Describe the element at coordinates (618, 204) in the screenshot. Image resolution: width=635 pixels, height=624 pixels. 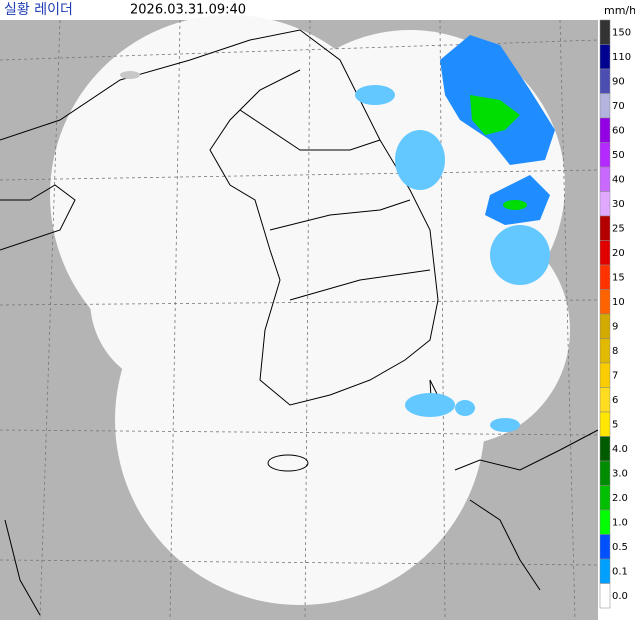
I see `legend-label: 30` at that location.